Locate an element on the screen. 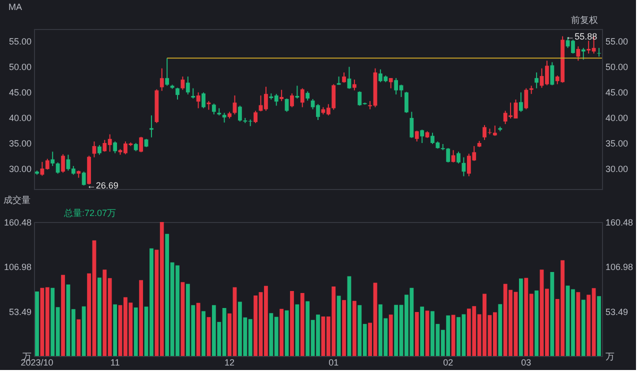  y-tick-label: 53.49 is located at coordinates (20, 311).